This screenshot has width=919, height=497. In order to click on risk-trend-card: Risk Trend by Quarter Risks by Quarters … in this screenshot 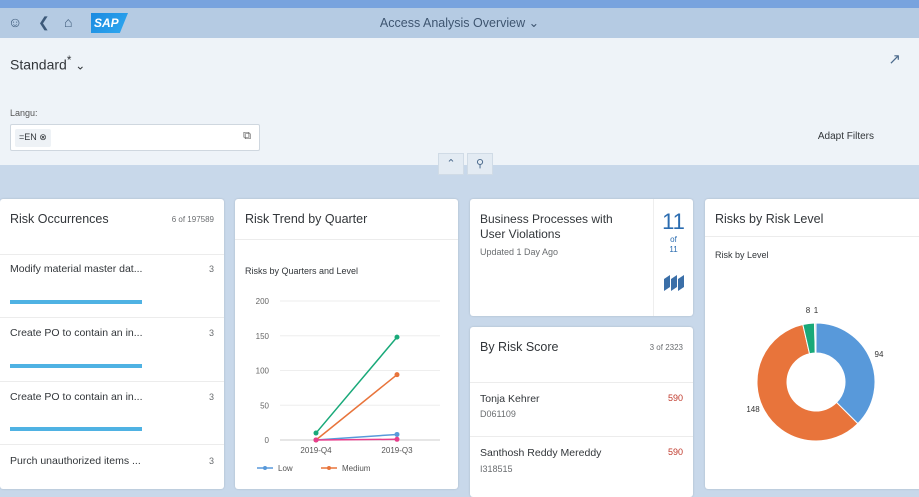, I will do `click(346, 344)`.